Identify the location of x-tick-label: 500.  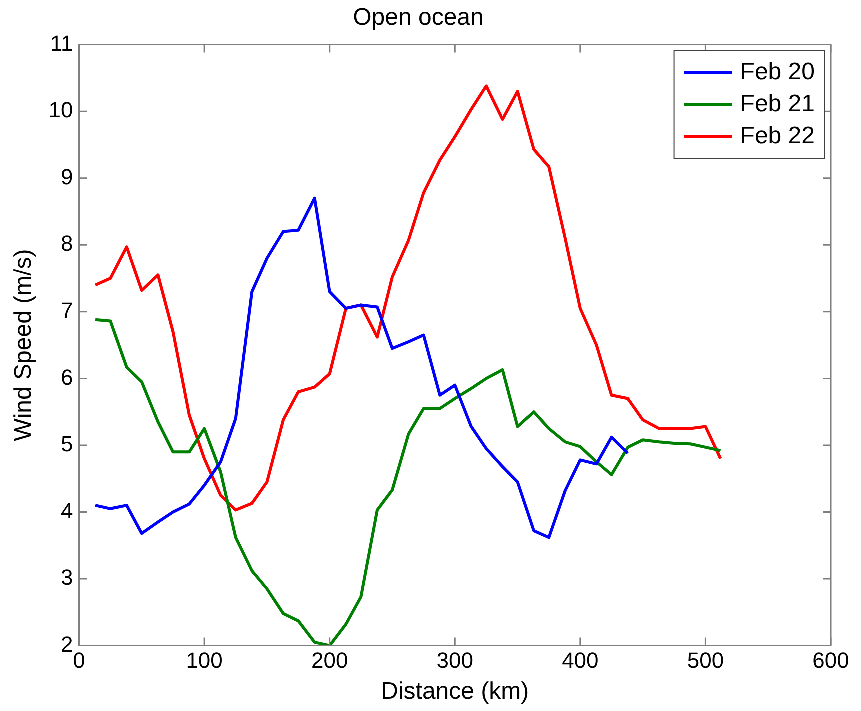
(705, 661).